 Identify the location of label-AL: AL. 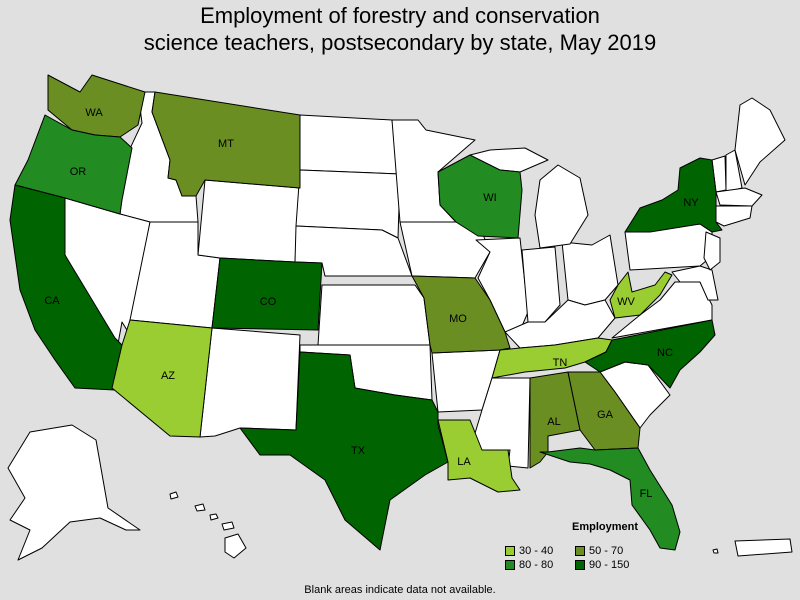
(553, 422).